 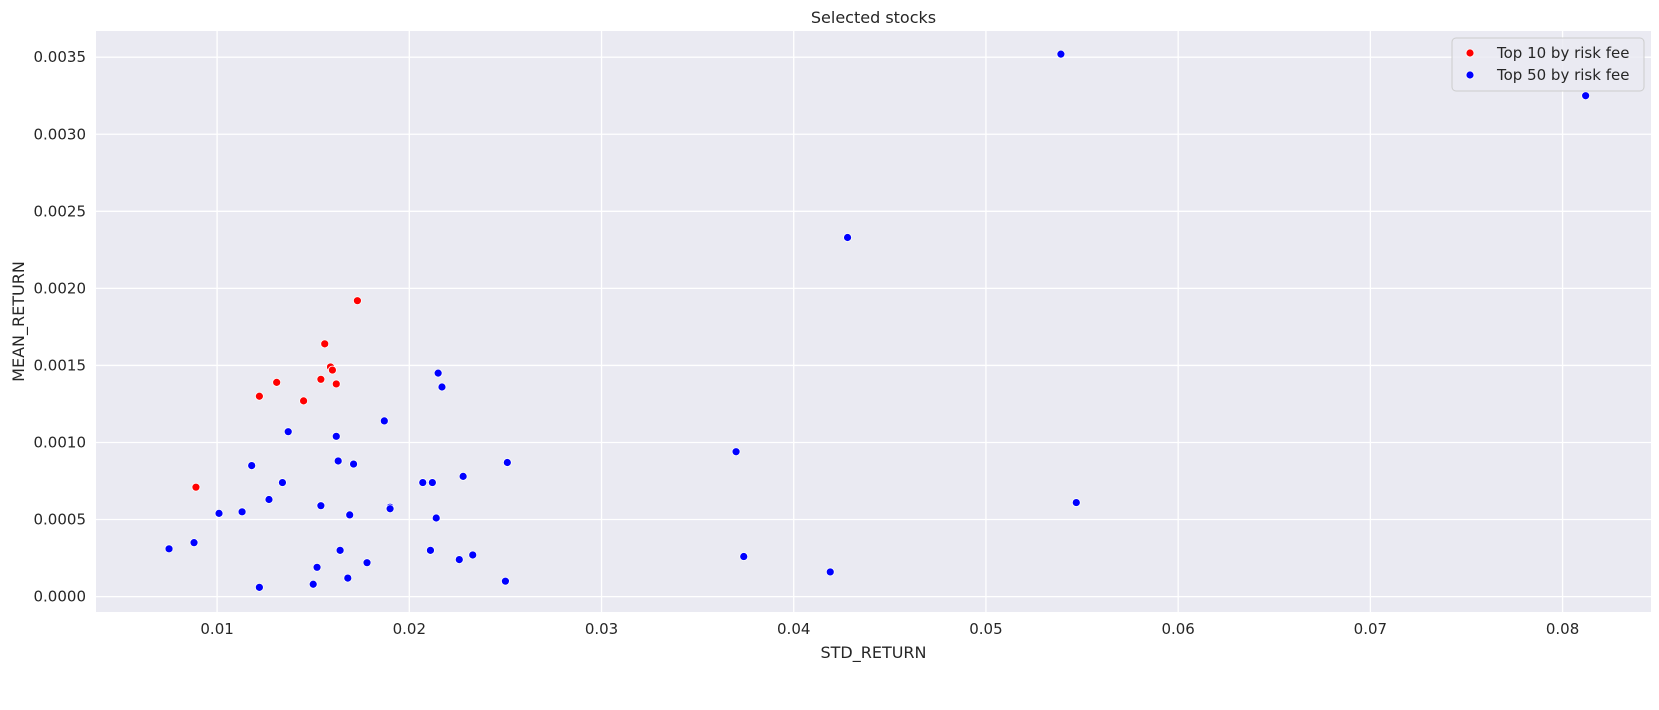 I want to click on x-axis-title: STD_RETURN, so click(x=873, y=653).